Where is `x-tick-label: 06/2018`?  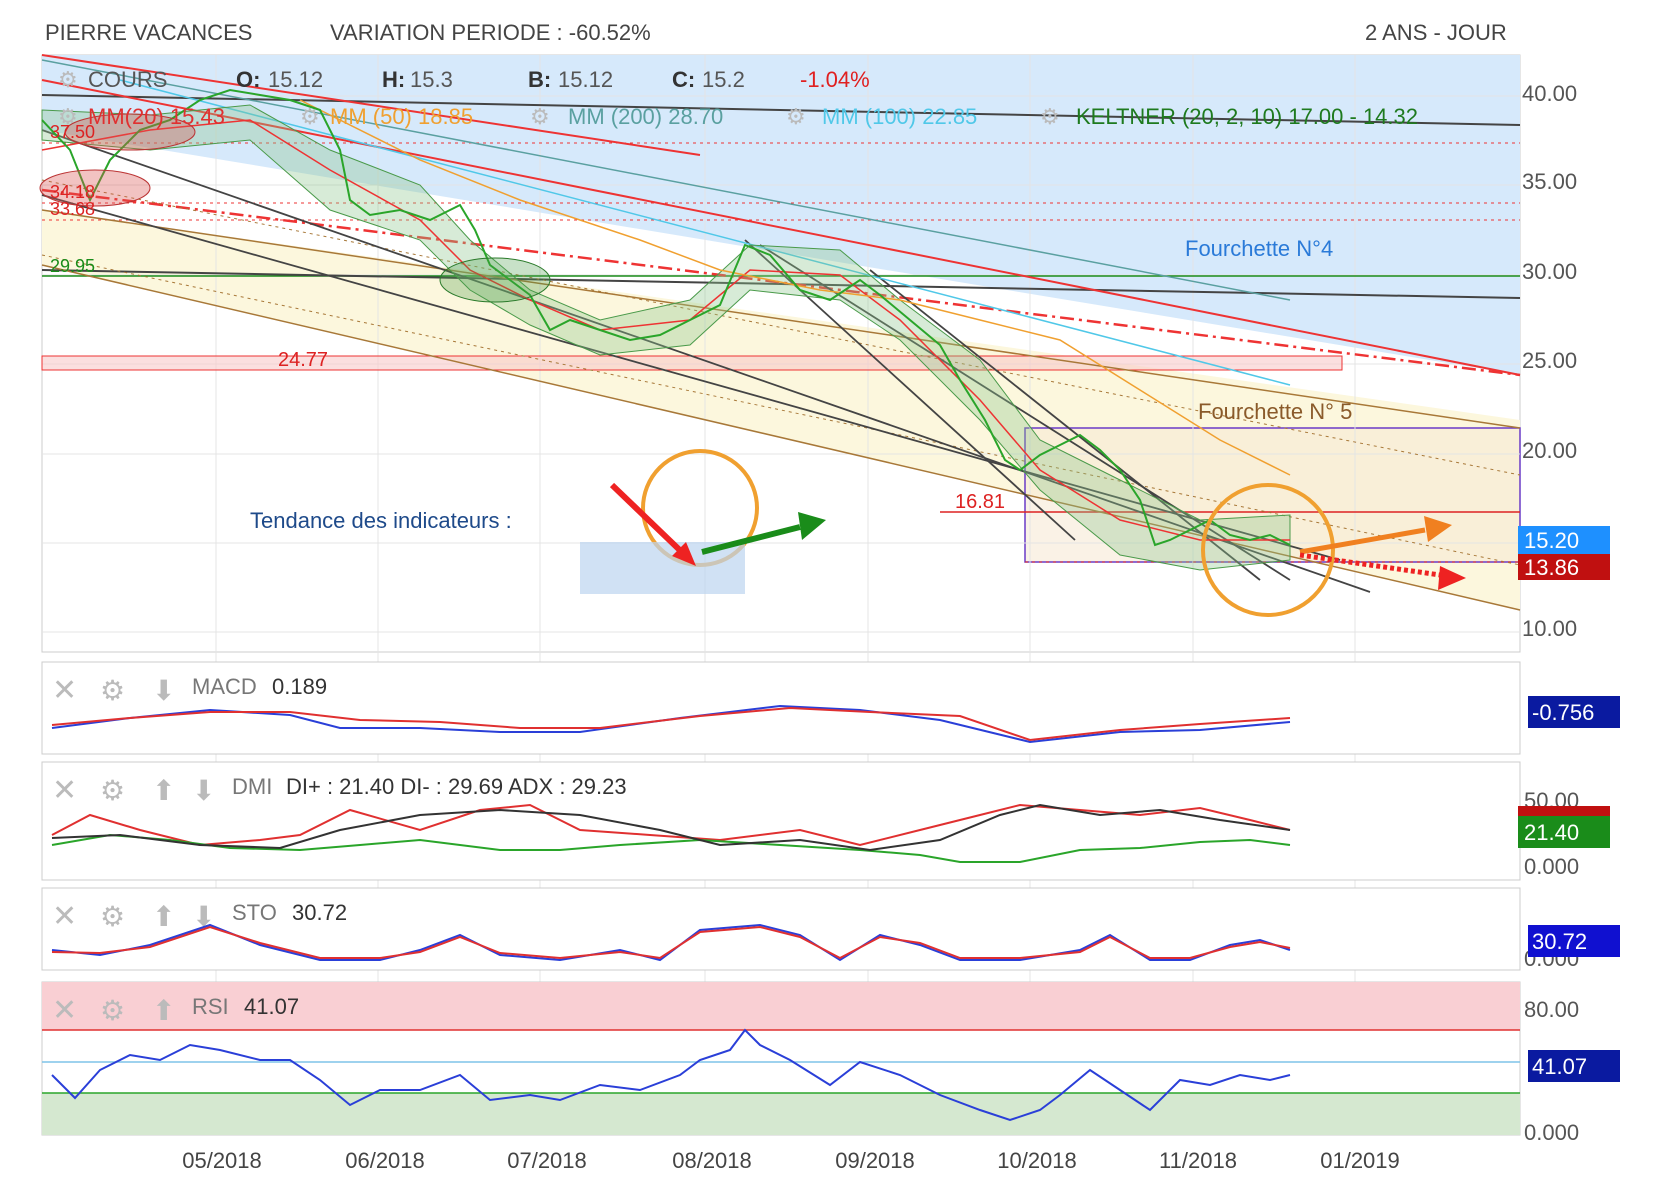 x-tick-label: 06/2018 is located at coordinates (385, 1160).